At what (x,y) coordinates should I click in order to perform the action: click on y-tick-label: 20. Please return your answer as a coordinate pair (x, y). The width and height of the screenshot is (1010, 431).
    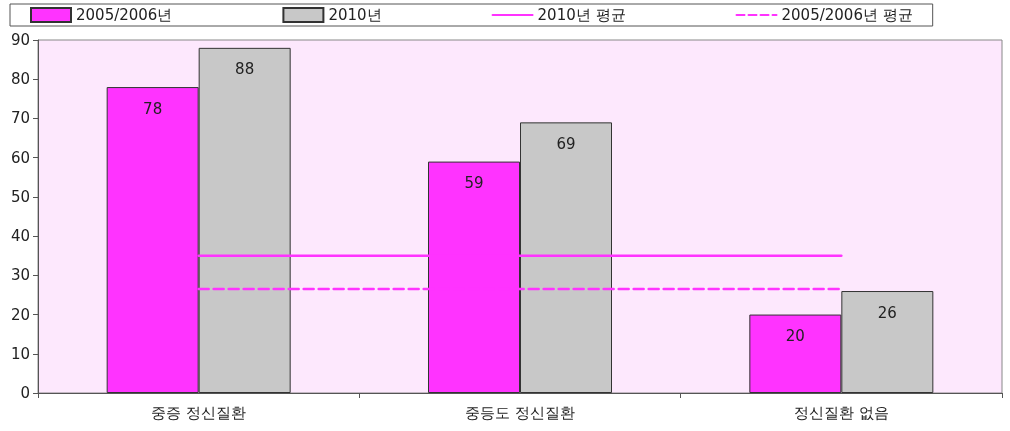
    Looking at the image, I should click on (20, 314).